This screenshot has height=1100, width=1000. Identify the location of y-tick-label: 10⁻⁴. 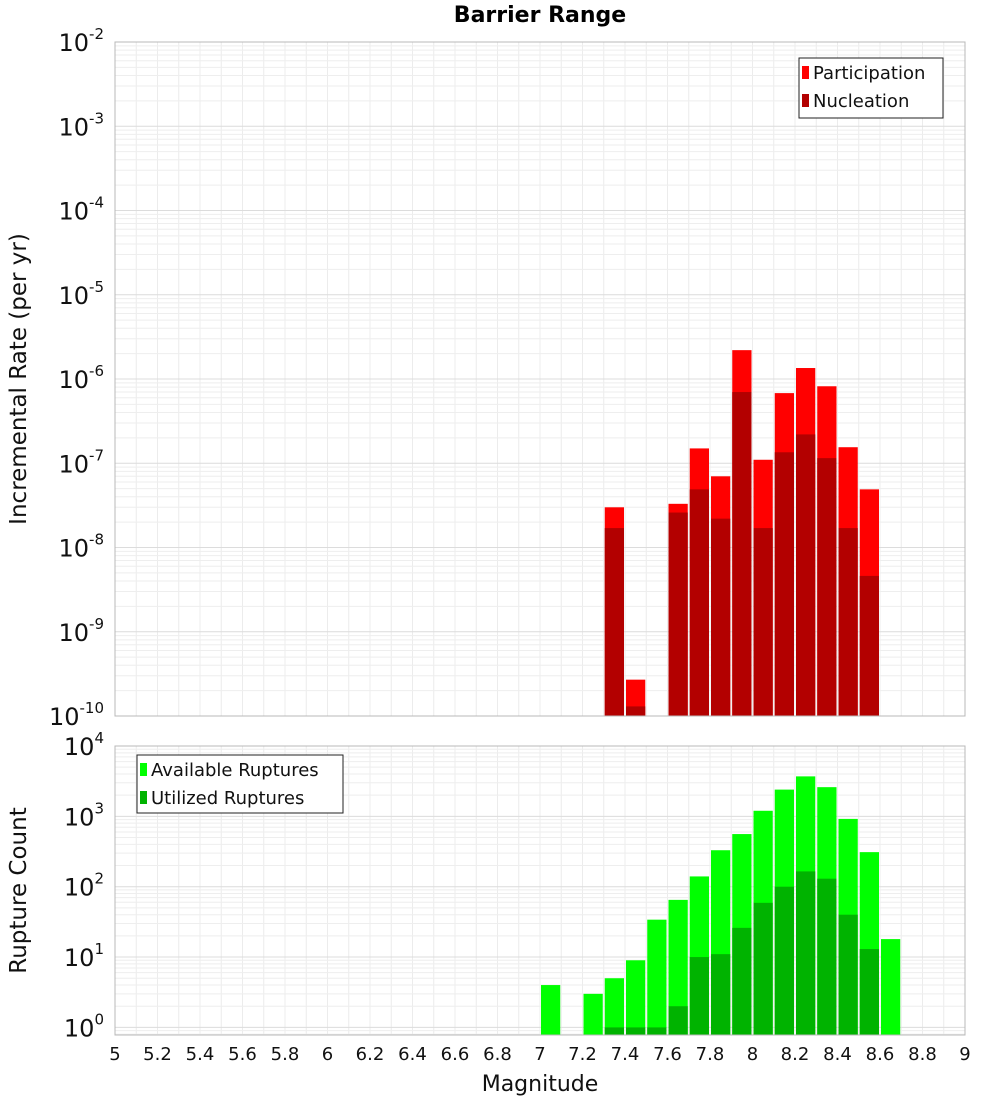
(81, 210).